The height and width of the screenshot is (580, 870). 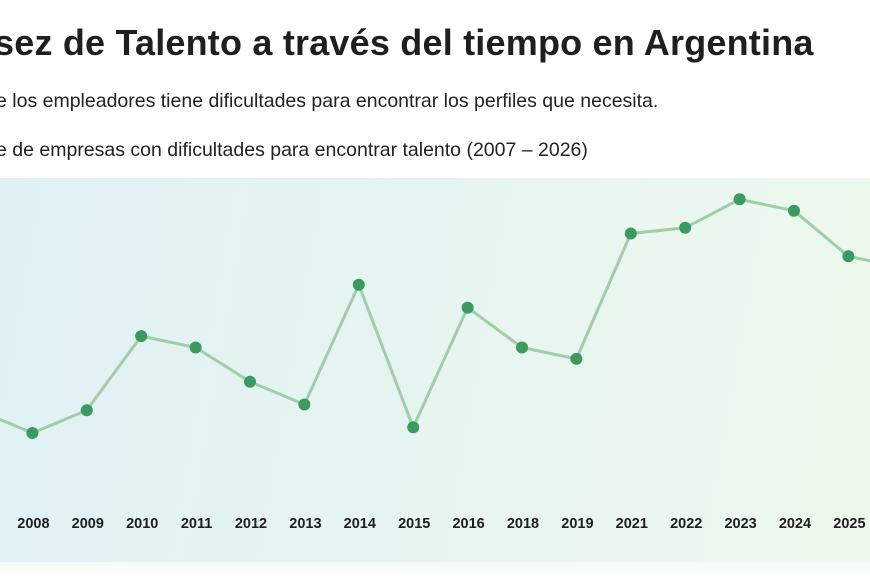 I want to click on data-point-2013, so click(x=304, y=404).